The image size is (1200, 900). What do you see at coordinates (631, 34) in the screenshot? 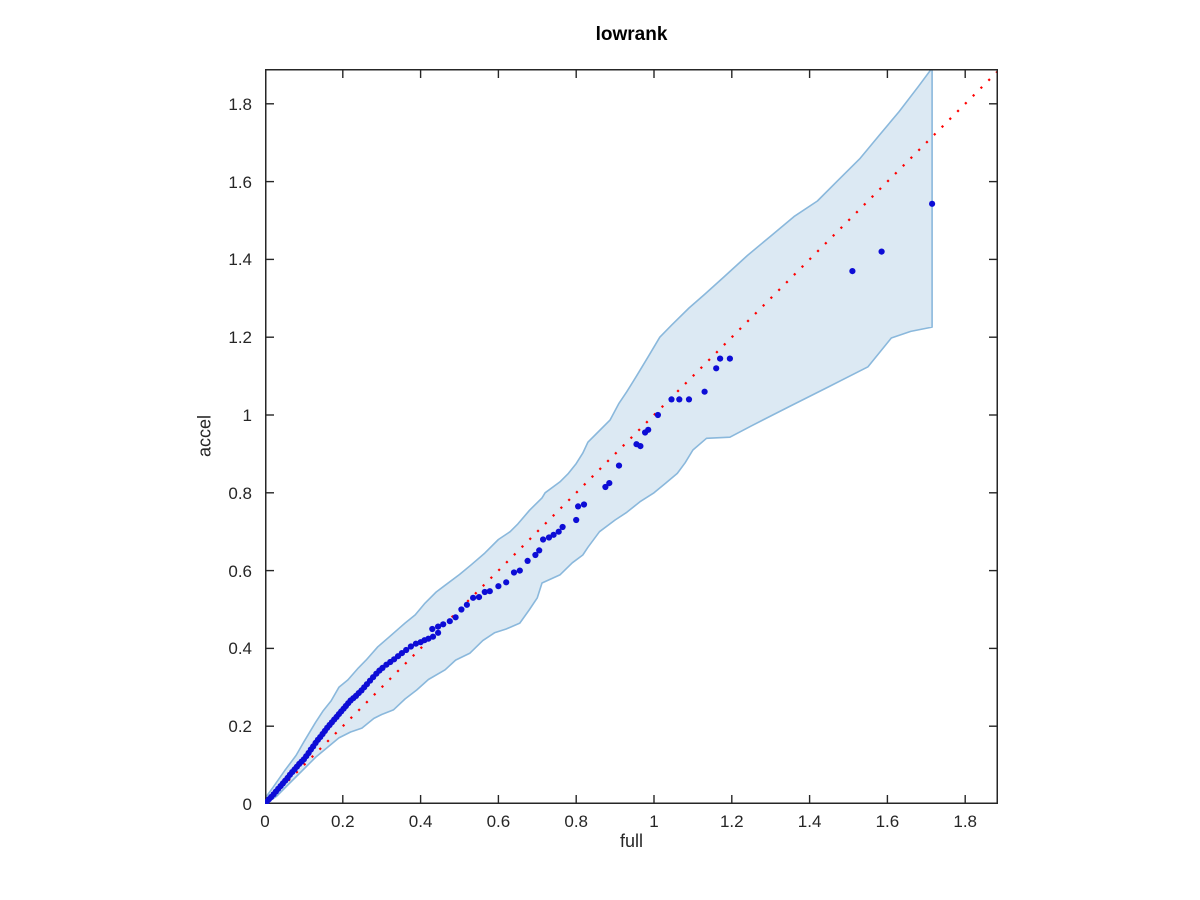
I see `plot-title: lowrank` at bounding box center [631, 34].